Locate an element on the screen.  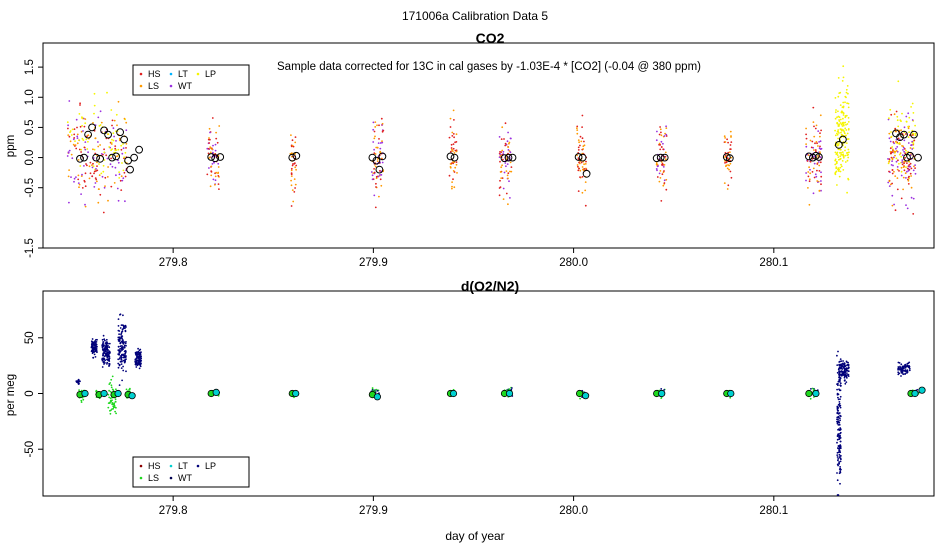
co2-ytick-label: -0.5 is located at coordinates (30, 188).